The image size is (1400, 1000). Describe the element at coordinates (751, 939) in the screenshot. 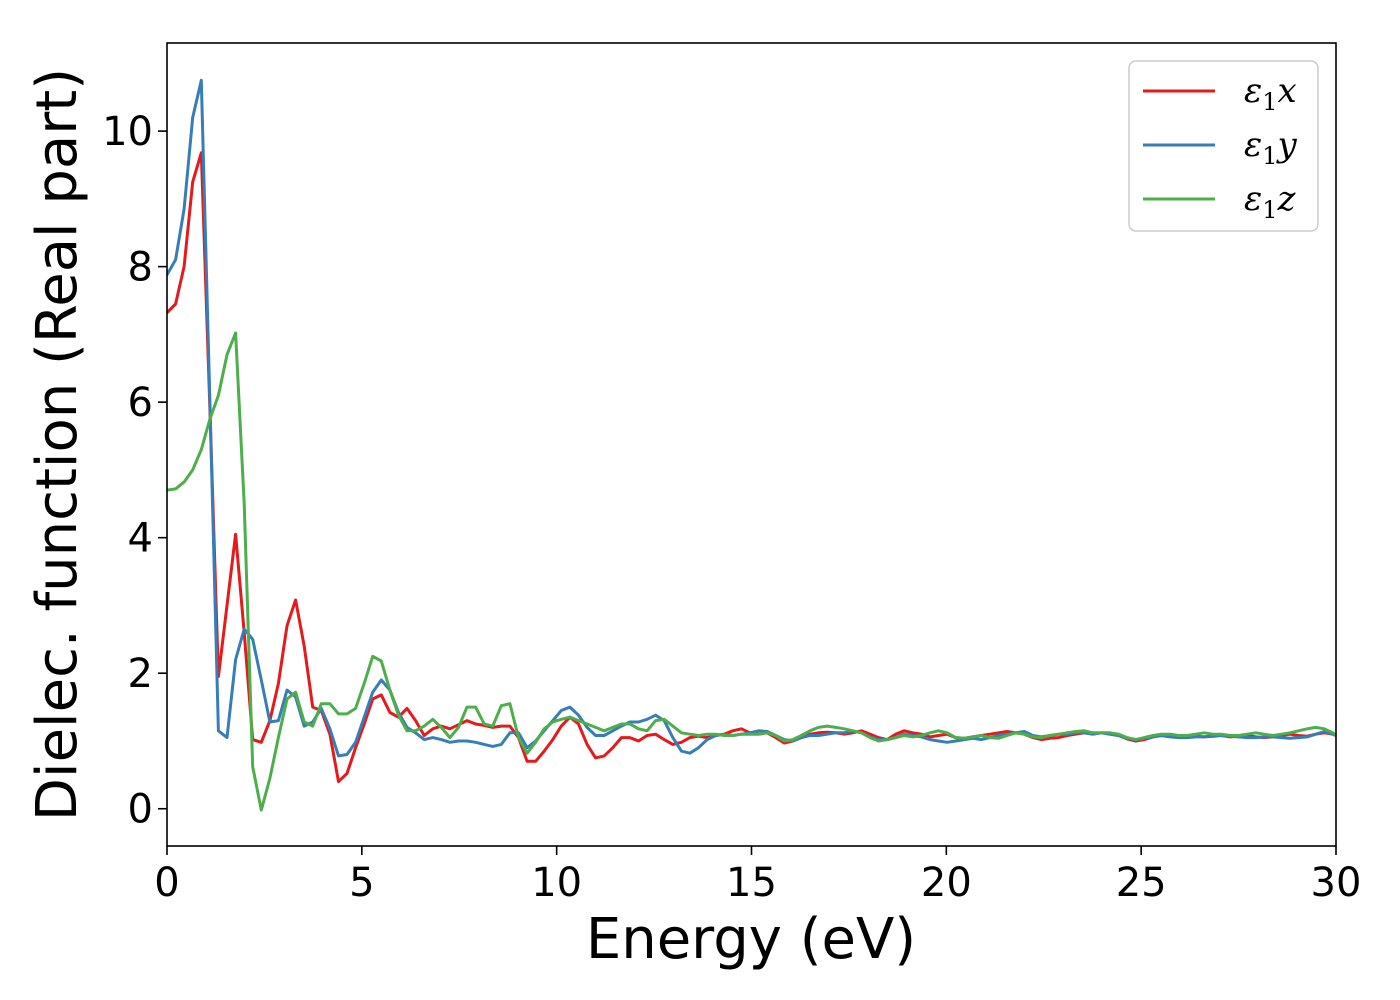

I see `x-axis-title: Energy (eV)` at that location.